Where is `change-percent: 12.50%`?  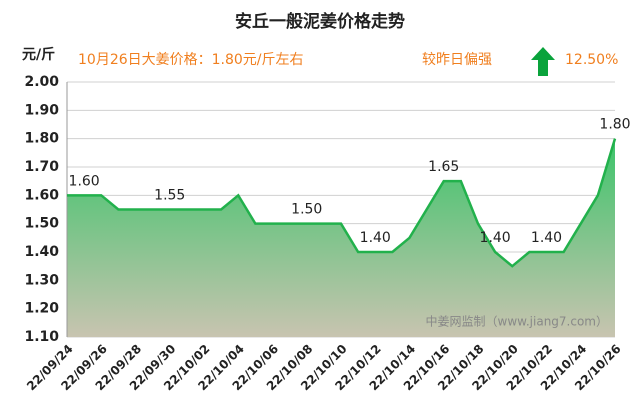
change-percent: 12.50% is located at coordinates (591, 60).